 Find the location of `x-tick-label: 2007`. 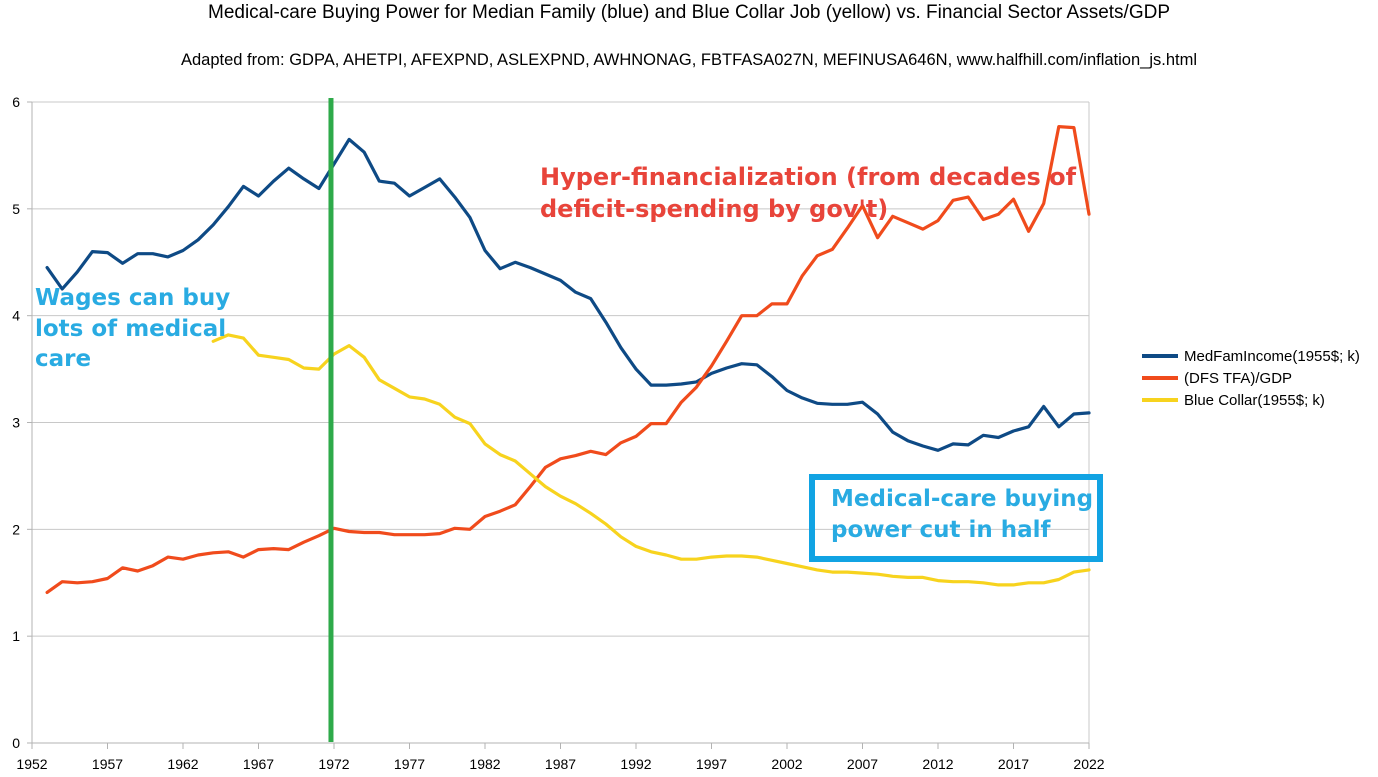

x-tick-label: 2007 is located at coordinates (862, 764).